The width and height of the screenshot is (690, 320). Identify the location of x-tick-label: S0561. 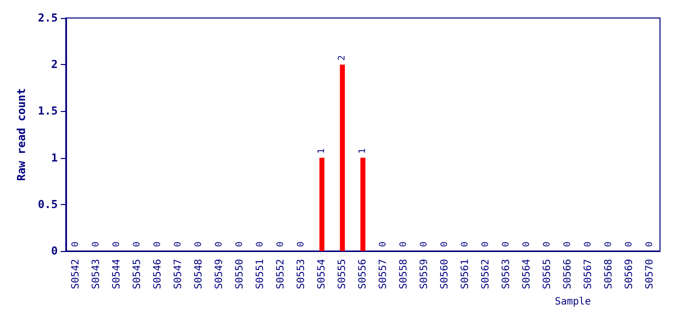
(465, 274).